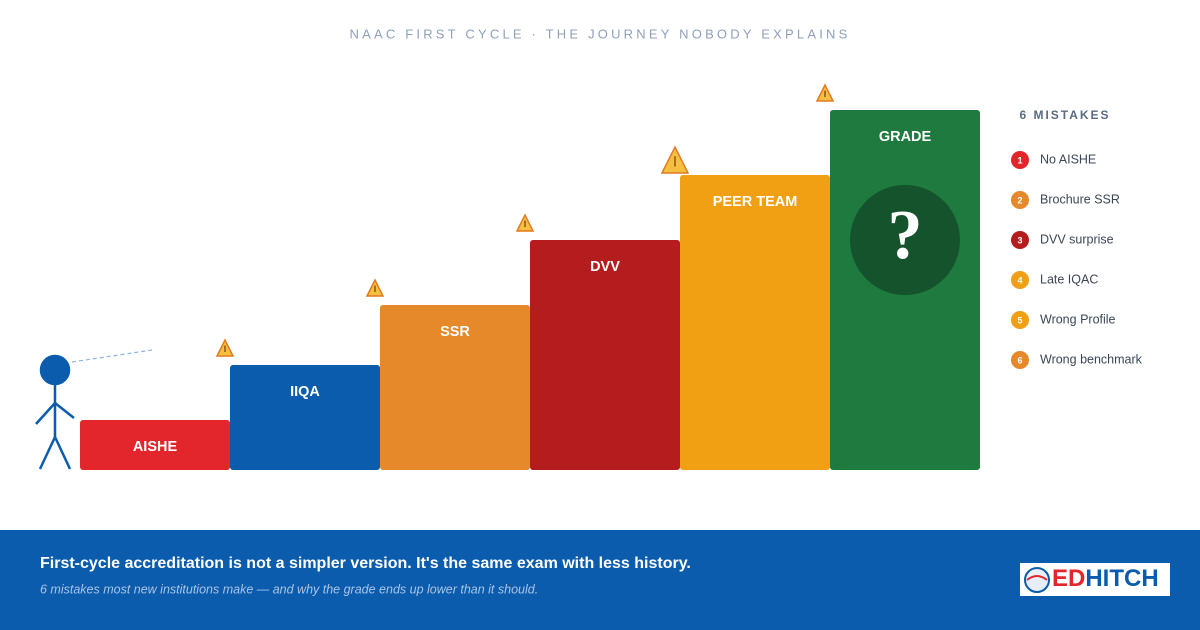 The height and width of the screenshot is (630, 1200). What do you see at coordinates (1078, 319) in the screenshot?
I see `mistake-label: Wrong Profile` at bounding box center [1078, 319].